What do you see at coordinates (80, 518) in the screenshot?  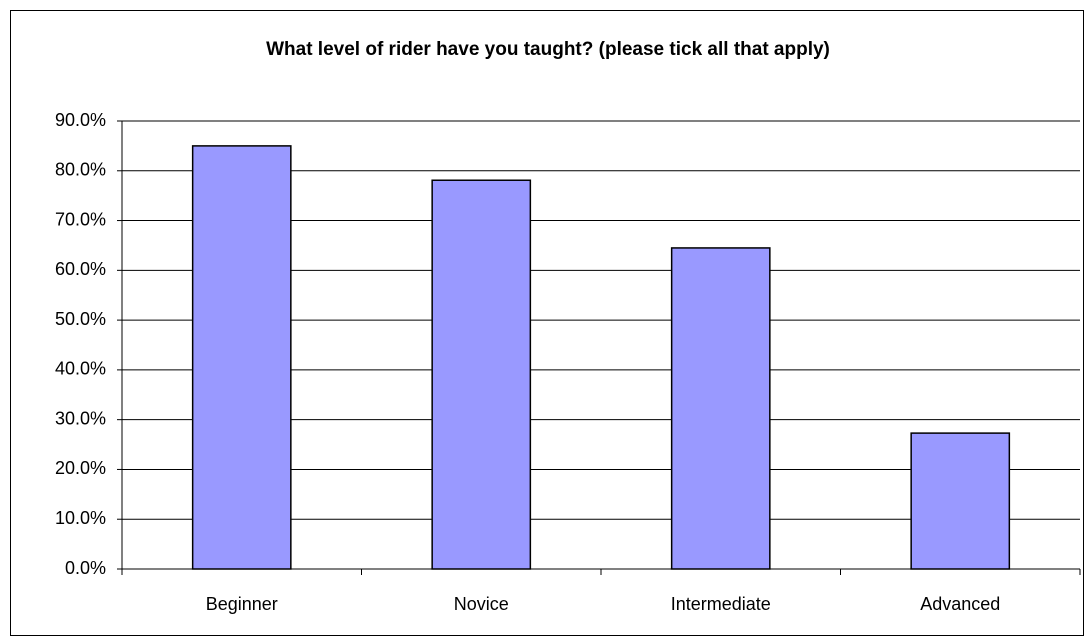 I see `y-tick-label: 10.0%` at bounding box center [80, 518].